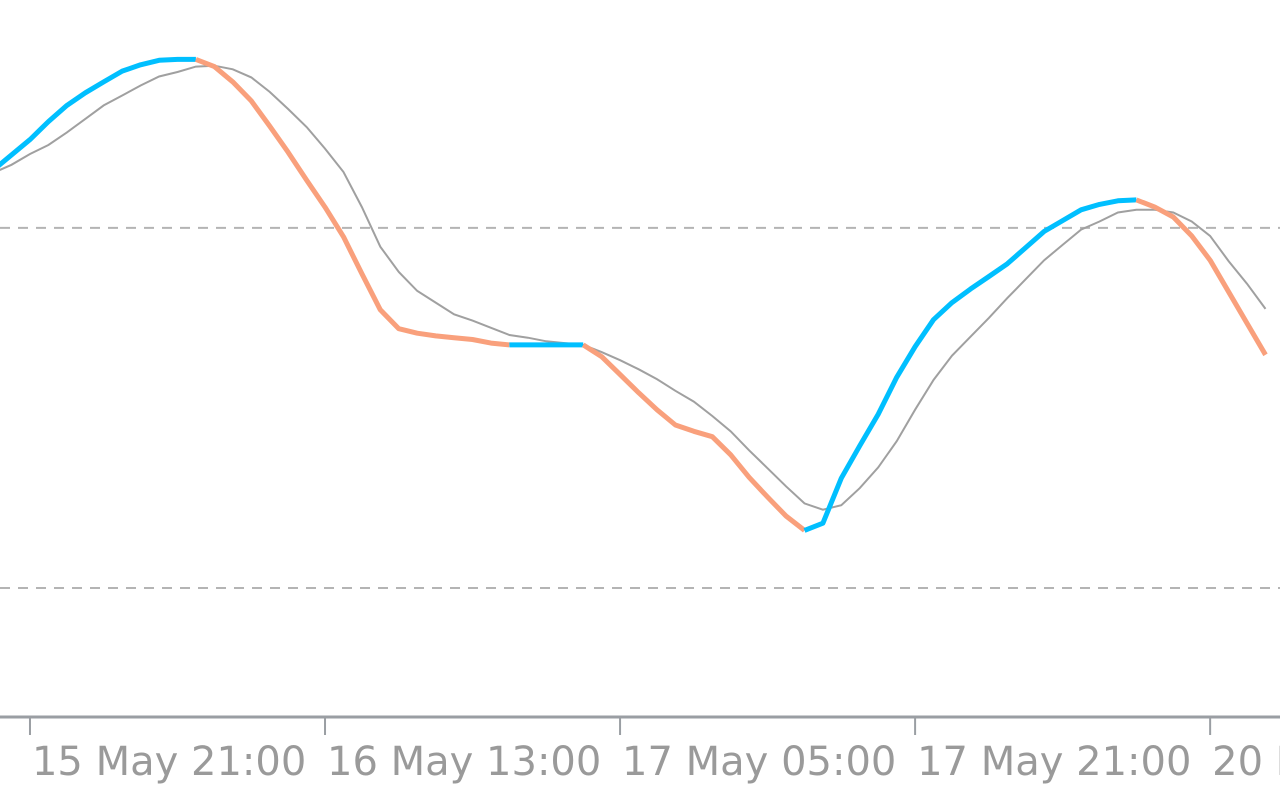  I want to click on x-tick-label: 16 May 13:00, so click(464, 762).